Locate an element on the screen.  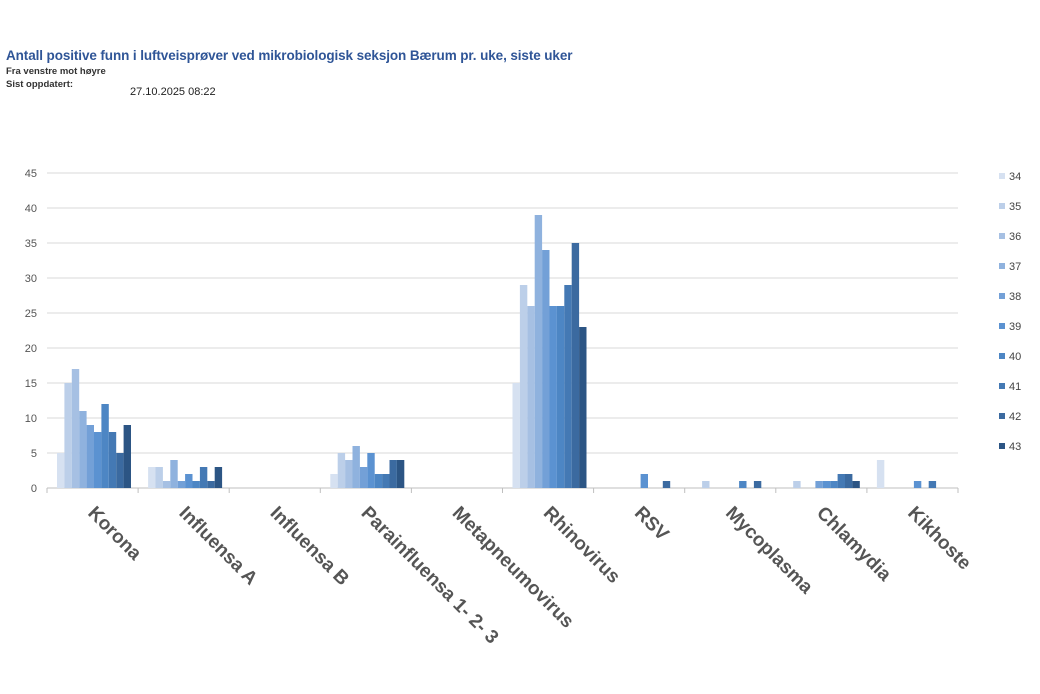
category-label: Rhinovirus is located at coordinates (581, 545).